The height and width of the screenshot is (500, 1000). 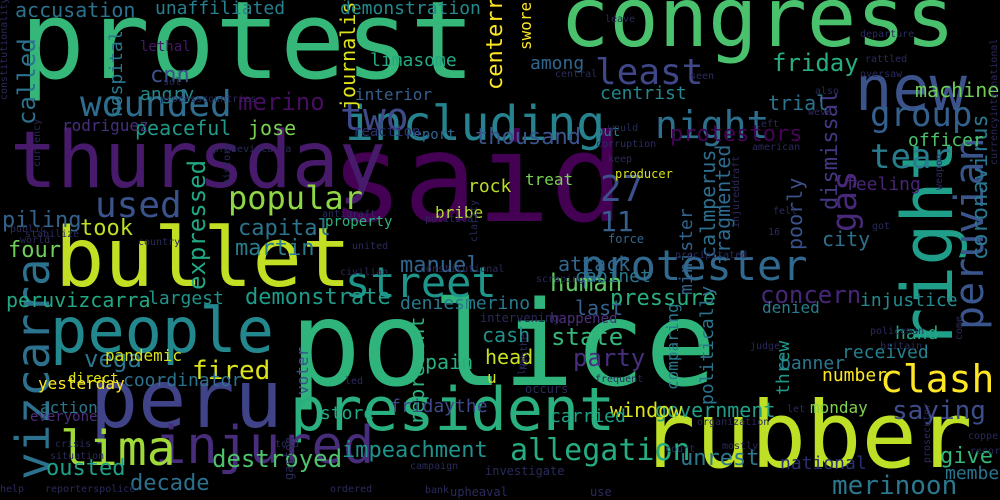 I want to click on word-175: processcountries, so click(x=208, y=99).